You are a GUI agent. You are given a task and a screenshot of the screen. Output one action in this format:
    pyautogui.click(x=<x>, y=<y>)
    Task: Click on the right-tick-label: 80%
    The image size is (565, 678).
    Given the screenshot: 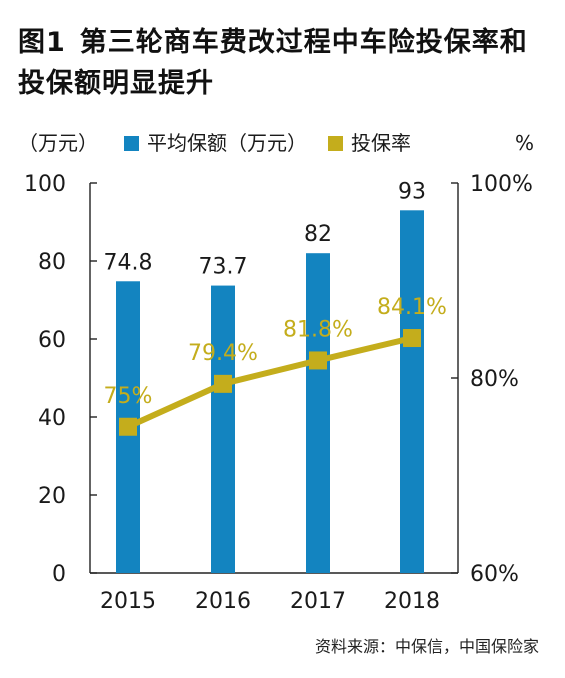 What is the action you would take?
    pyautogui.click(x=494, y=379)
    